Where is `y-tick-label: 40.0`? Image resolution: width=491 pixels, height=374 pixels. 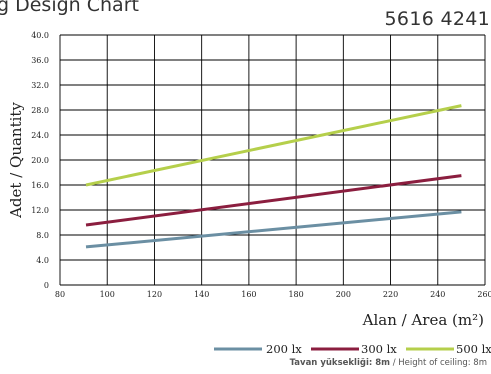 y-tick-label: 40.0 is located at coordinates (40, 35).